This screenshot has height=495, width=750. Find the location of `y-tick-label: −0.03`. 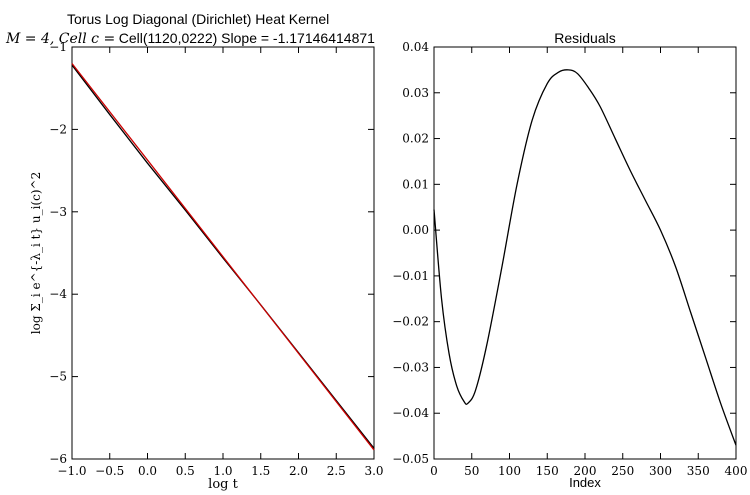

y-tick-label: −0.03 is located at coordinates (410, 367).